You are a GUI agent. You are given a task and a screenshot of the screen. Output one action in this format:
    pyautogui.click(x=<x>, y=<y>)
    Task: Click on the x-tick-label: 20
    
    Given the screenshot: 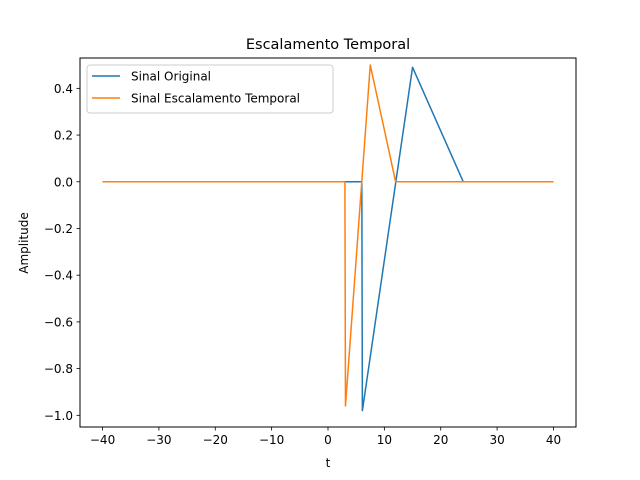 What is the action you would take?
    pyautogui.click(x=440, y=440)
    